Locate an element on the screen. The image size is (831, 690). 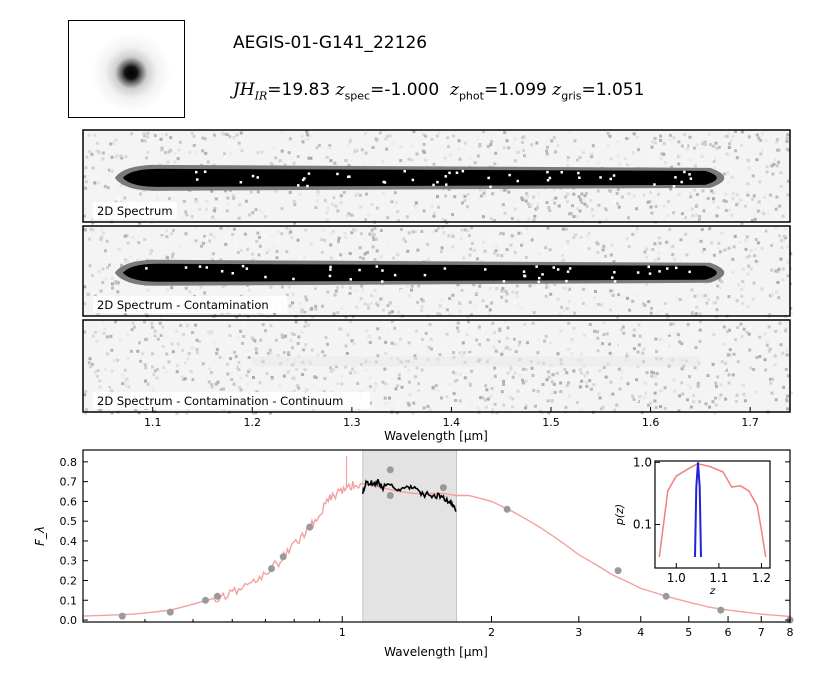
panel-frame is located at coordinates (436, 271).